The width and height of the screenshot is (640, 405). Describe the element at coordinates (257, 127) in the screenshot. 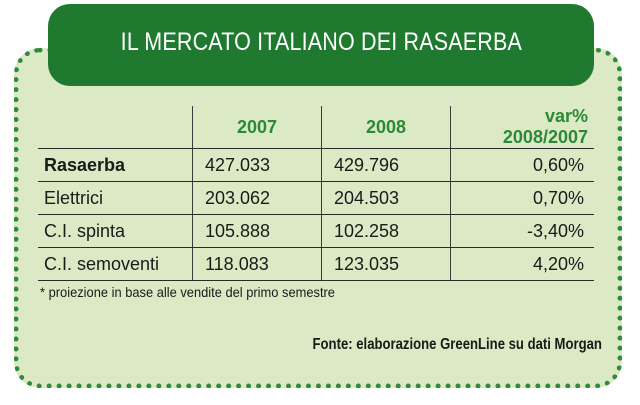

I see `header-2007: 2007` at that location.